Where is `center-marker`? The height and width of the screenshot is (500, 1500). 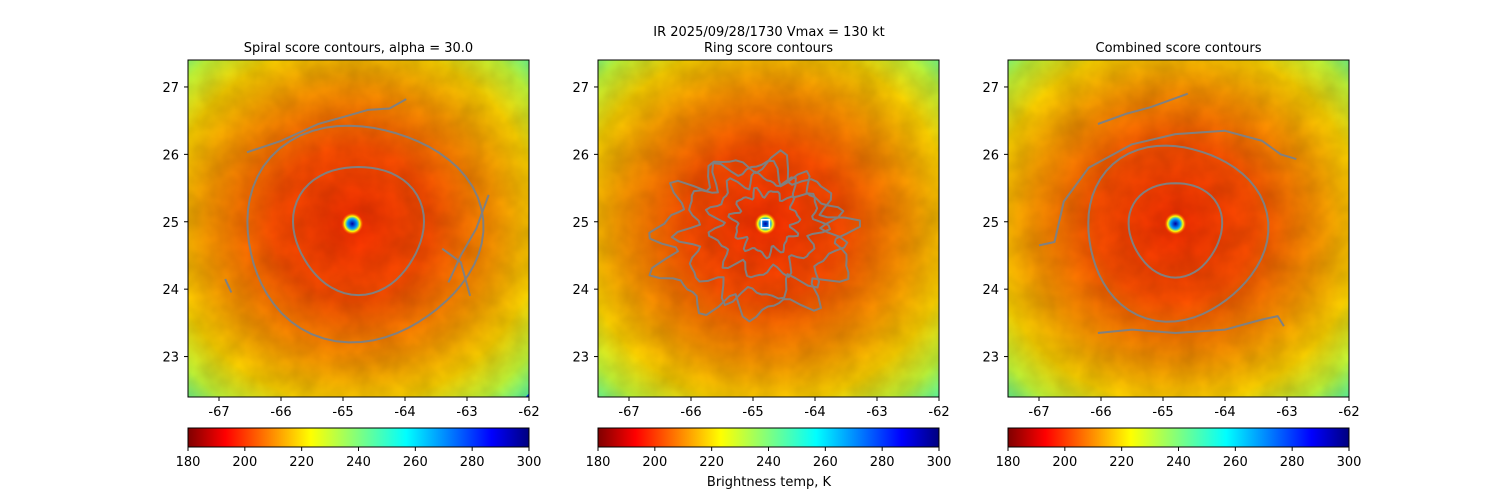
center-marker is located at coordinates (765, 223).